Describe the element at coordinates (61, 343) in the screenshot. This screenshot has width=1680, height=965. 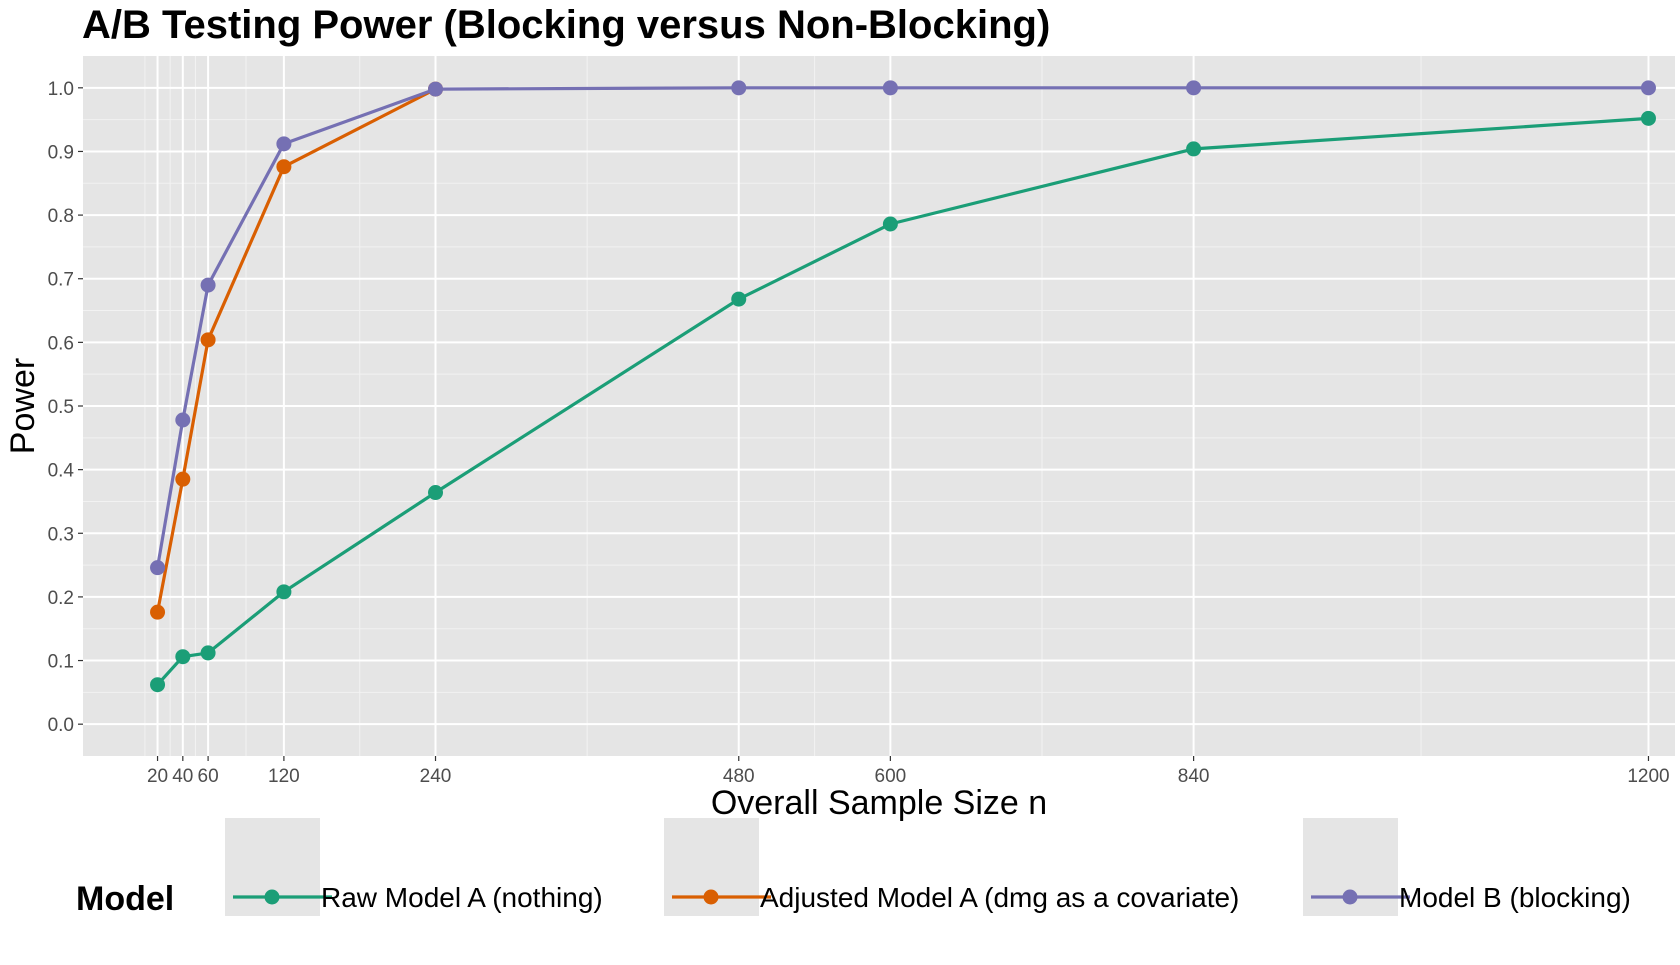
I see `y-tick-label: 0.6` at that location.